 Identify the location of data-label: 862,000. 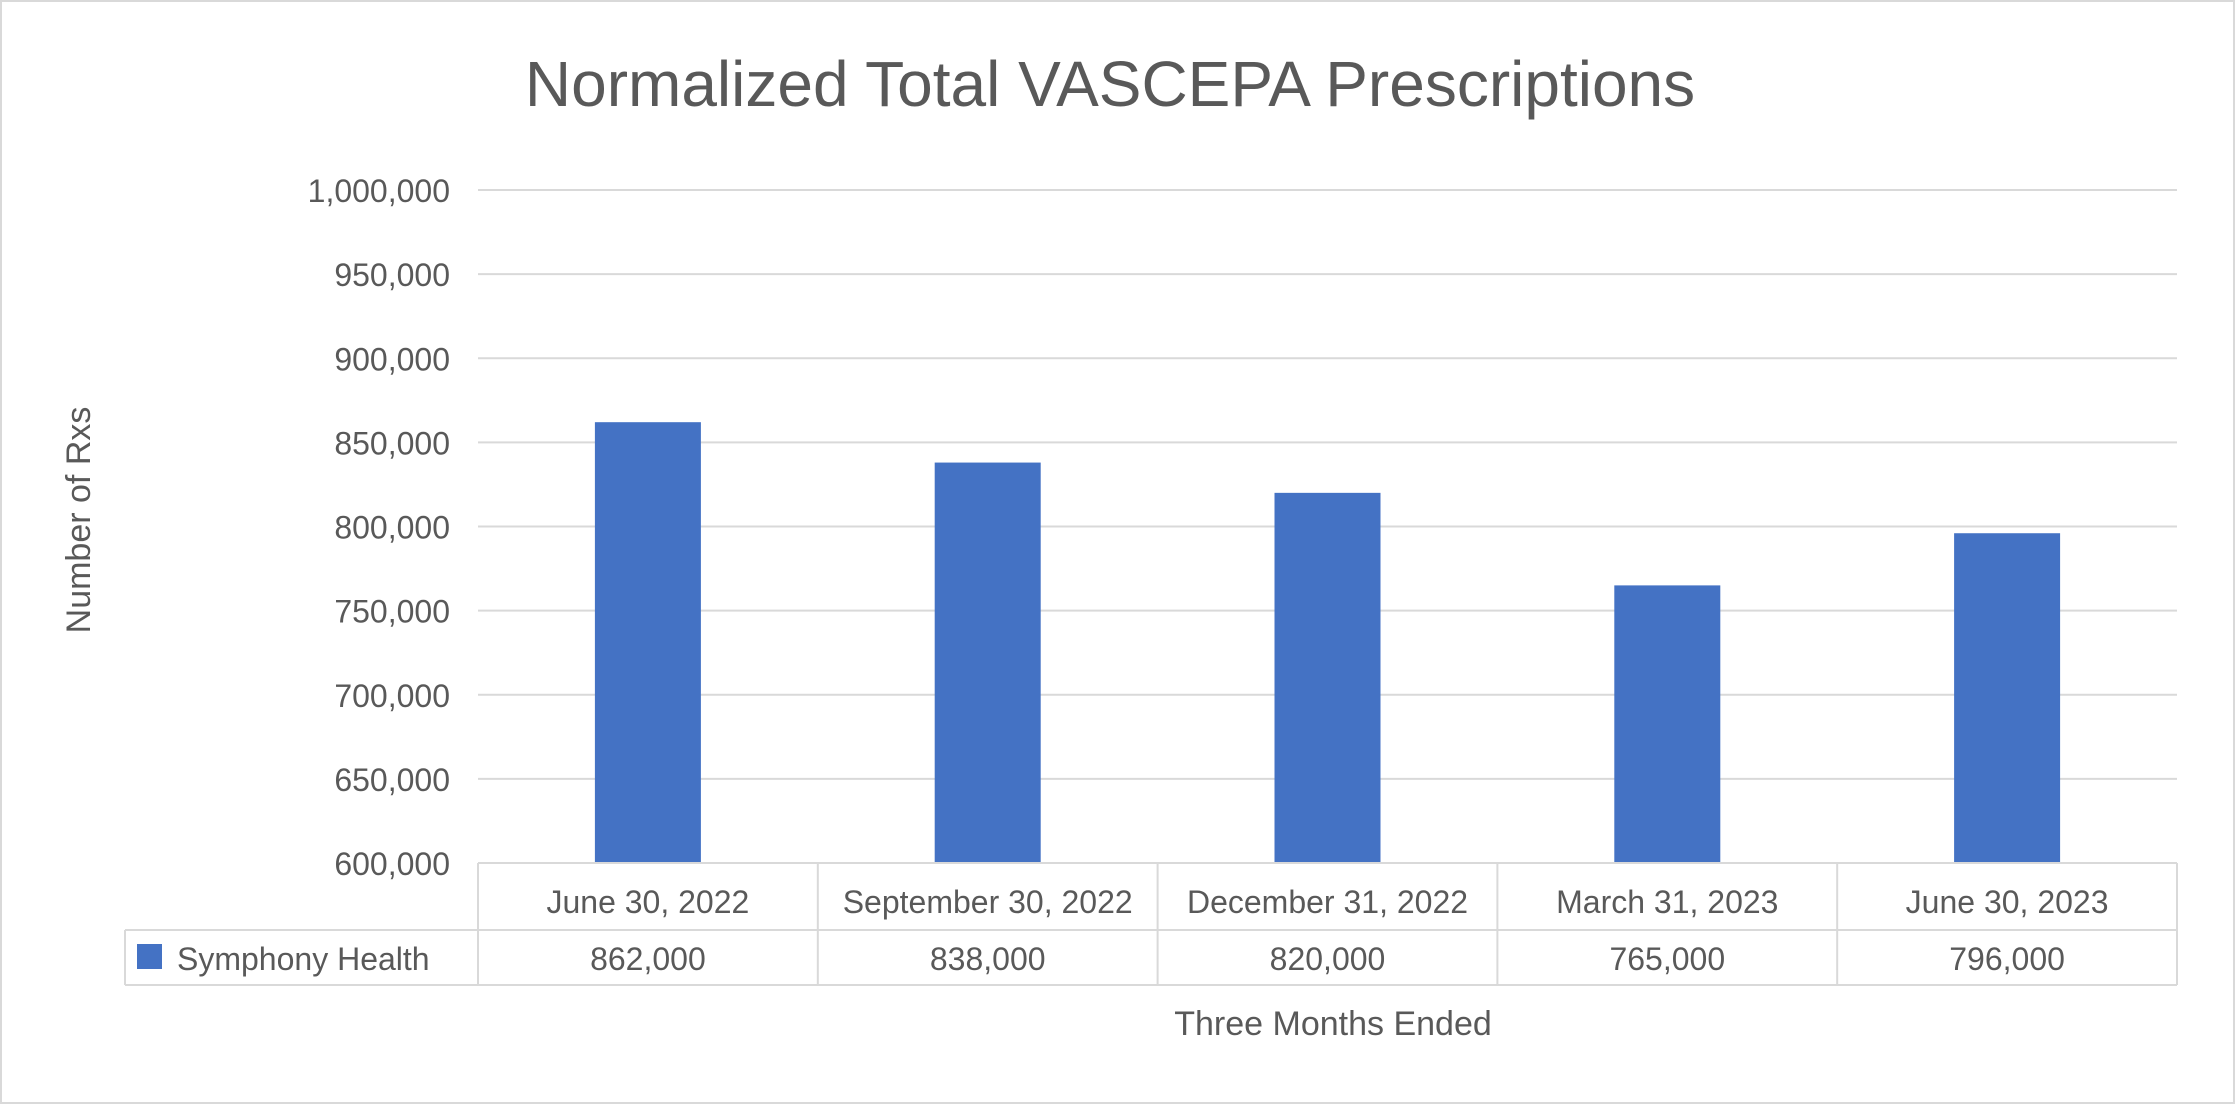
(648, 959).